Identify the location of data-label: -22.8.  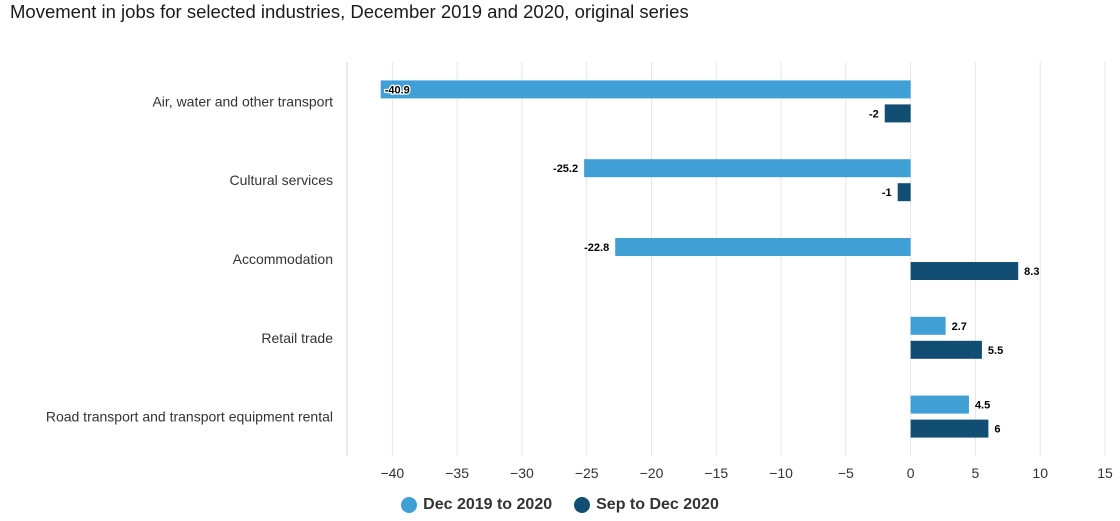
(596, 248).